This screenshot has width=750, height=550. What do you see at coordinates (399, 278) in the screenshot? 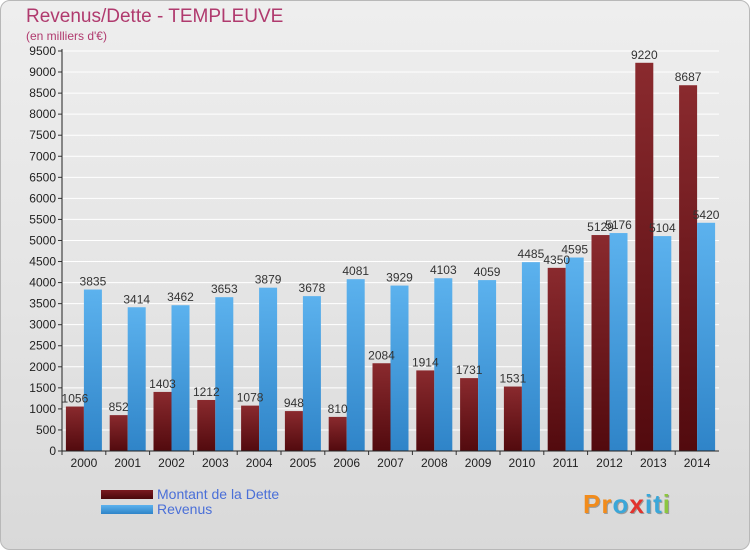
I see `data-label-revenus-2007: 3929` at bounding box center [399, 278].